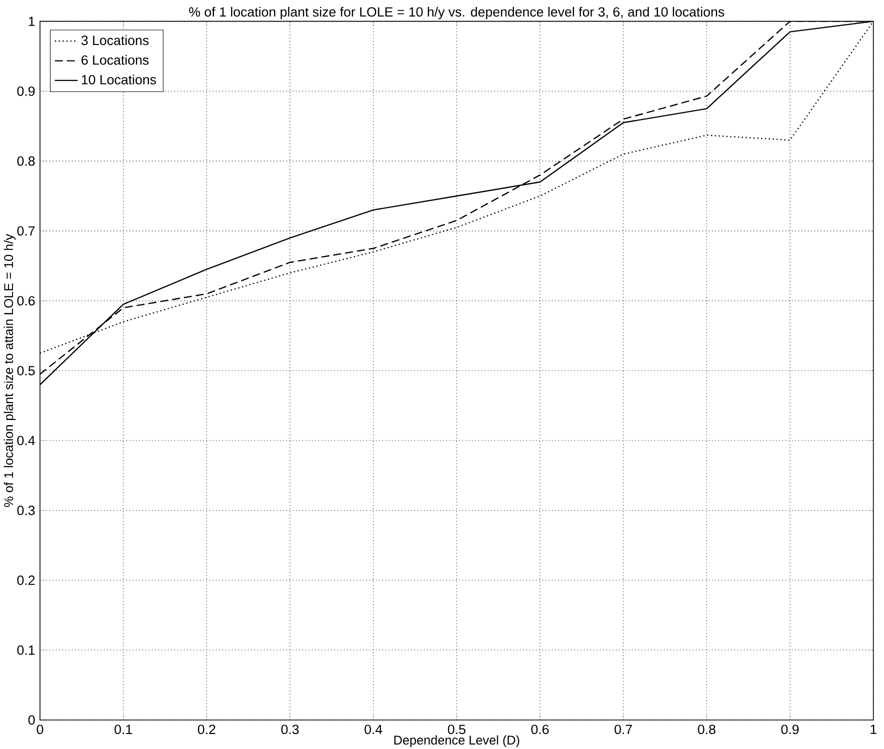  I want to click on y-tick-label: 0.1, so click(26, 650).